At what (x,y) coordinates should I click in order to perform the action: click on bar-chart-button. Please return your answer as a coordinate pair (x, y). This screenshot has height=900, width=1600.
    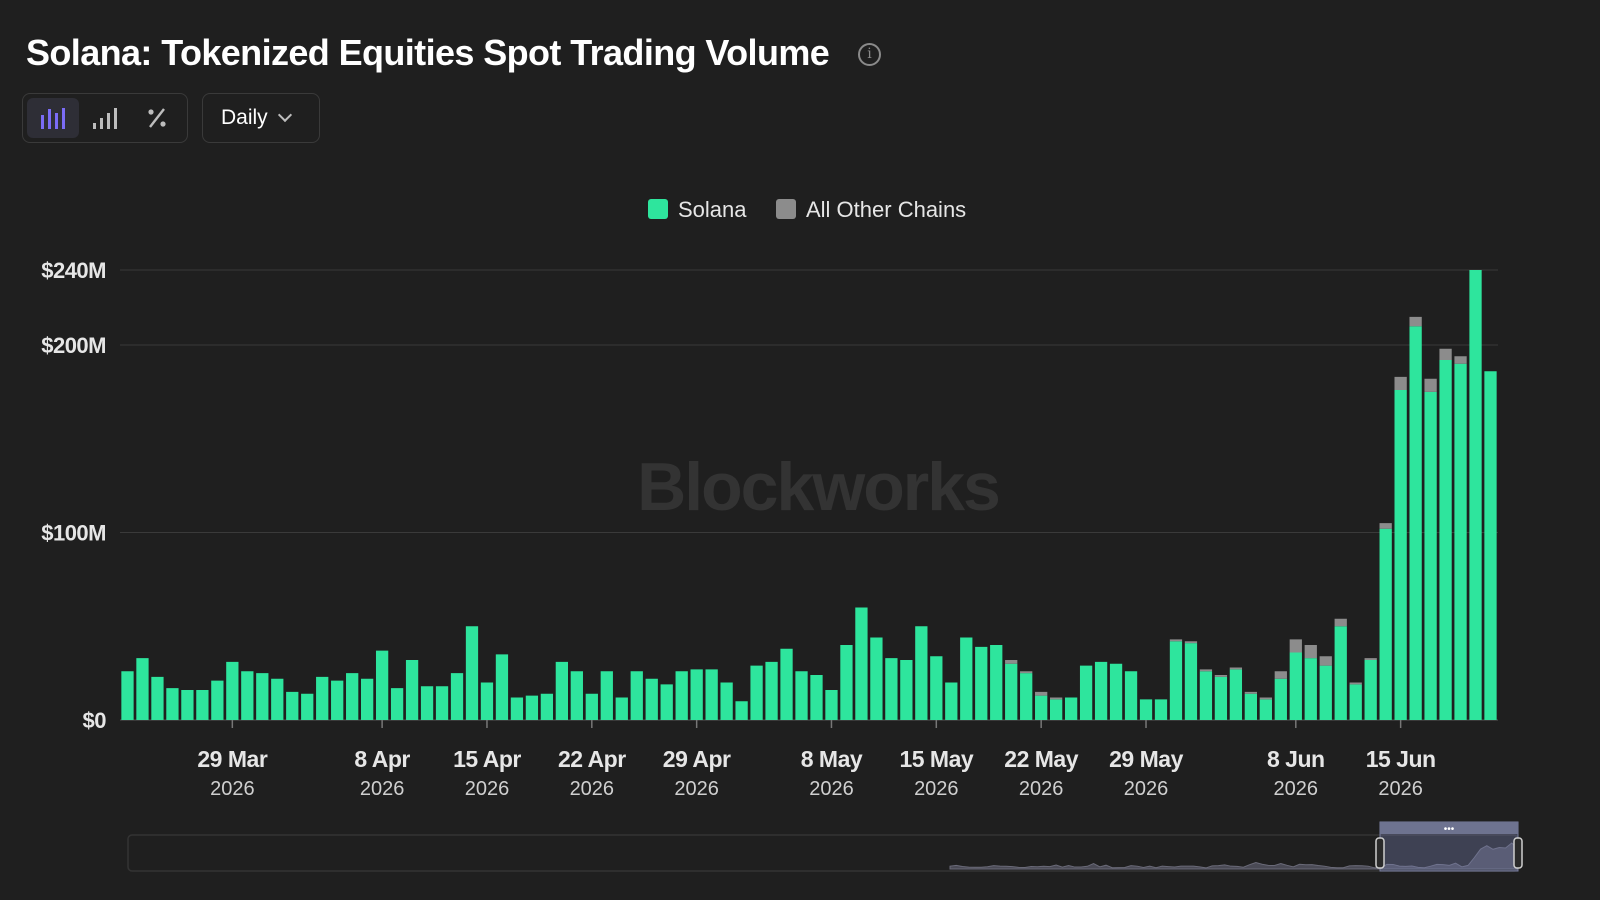
    Looking at the image, I should click on (53, 118).